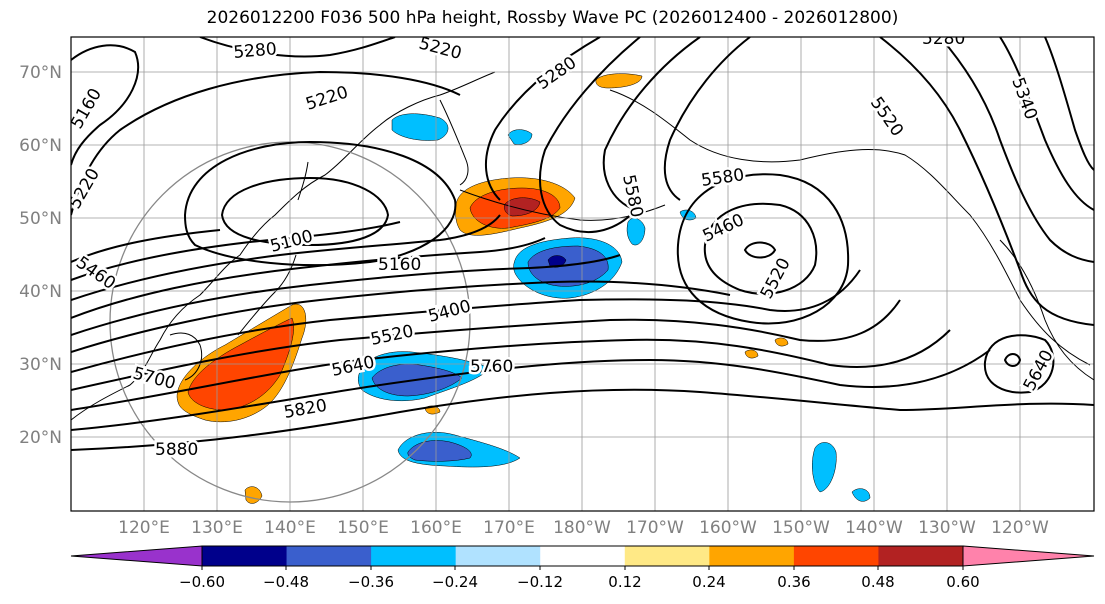 This screenshot has height=604, width=1105. What do you see at coordinates (186, 356) in the screenshot?
I see `coastline-korea-china` at bounding box center [186, 356].